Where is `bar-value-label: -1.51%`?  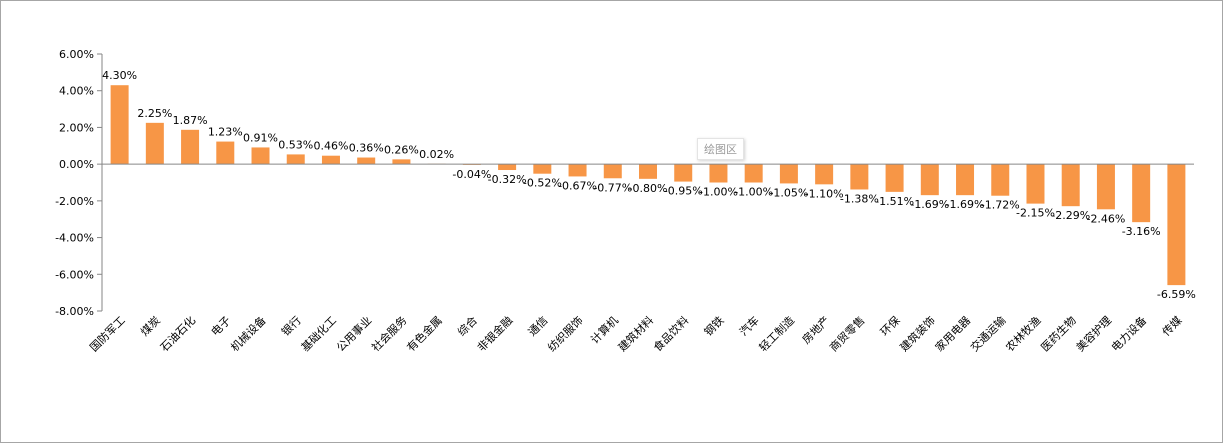
bar-value-label: -1.51% is located at coordinates (894, 201).